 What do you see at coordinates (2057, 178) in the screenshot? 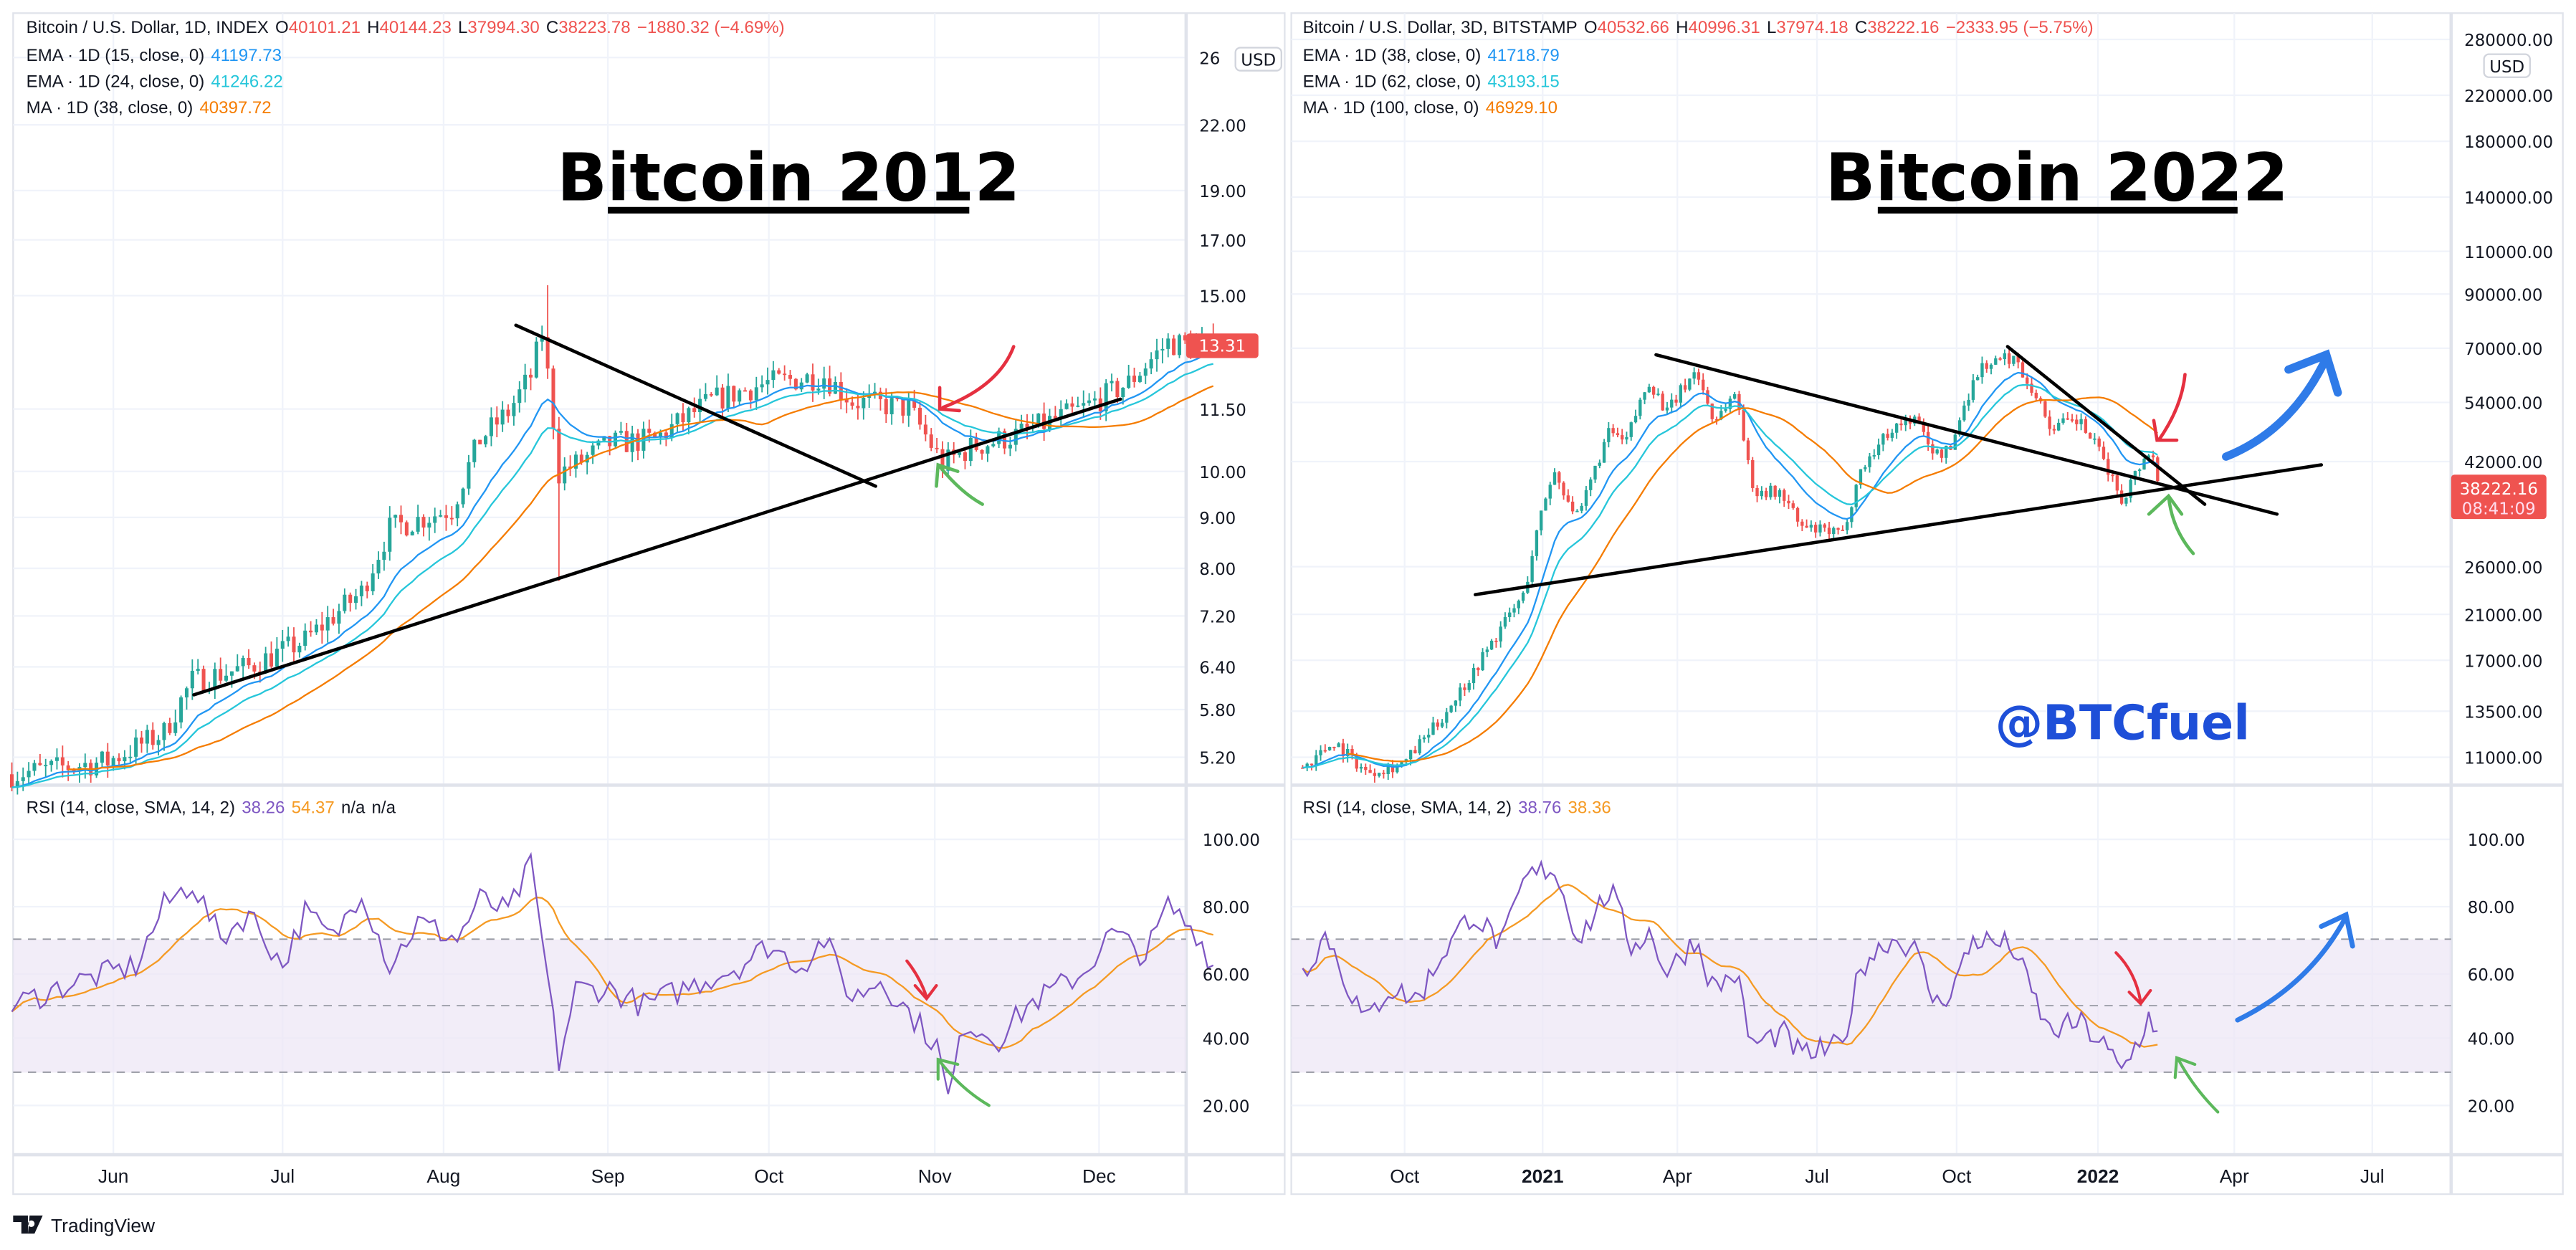
I see `annotation-title: Bitcoin 2022` at bounding box center [2057, 178].